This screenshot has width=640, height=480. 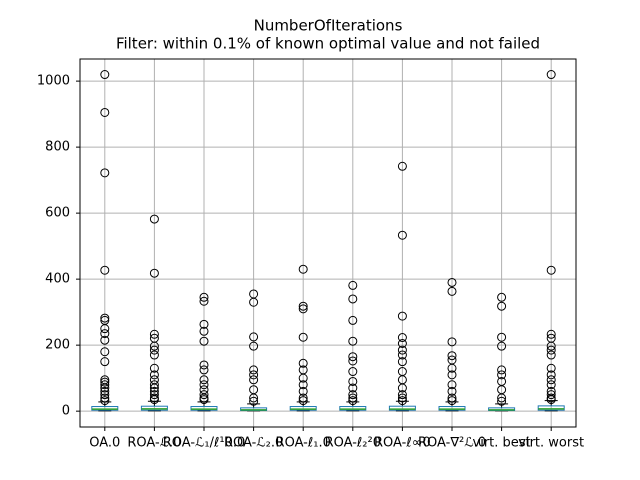 What do you see at coordinates (66, 411) in the screenshot?
I see `y-tick-label: 0` at bounding box center [66, 411].